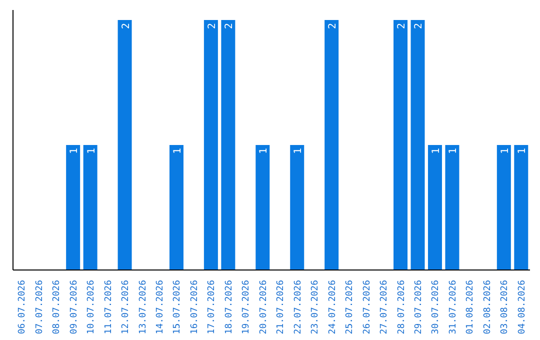 The width and height of the screenshot is (540, 340). What do you see at coordinates (109, 307) in the screenshot?
I see `x-tick-label: 11.07.2026` at bounding box center [109, 307].